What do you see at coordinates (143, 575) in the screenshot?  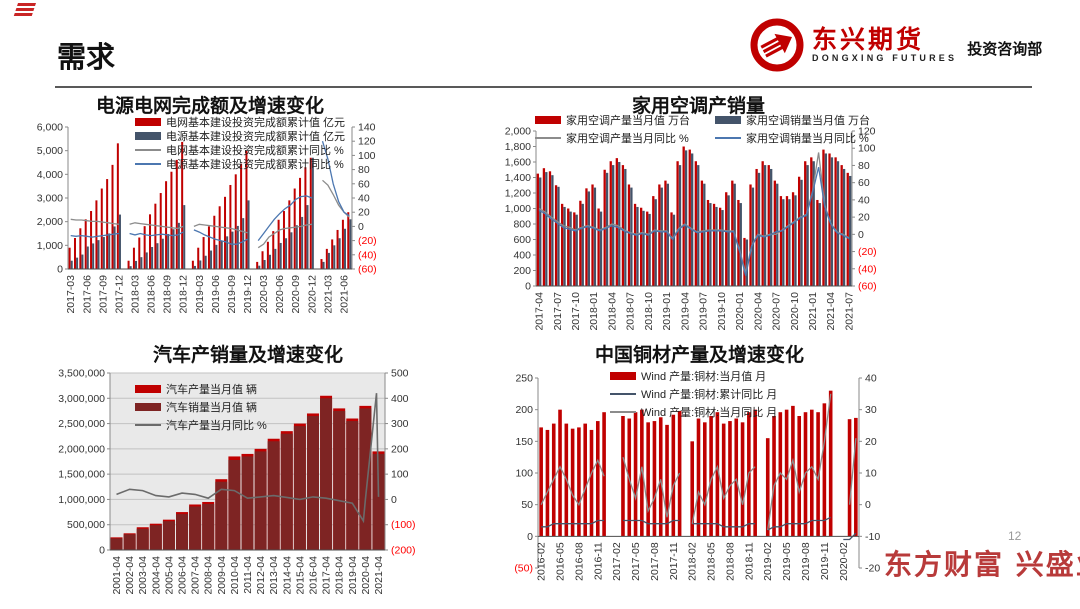 I see `x-axis-tick: 2003-04` at bounding box center [143, 575].